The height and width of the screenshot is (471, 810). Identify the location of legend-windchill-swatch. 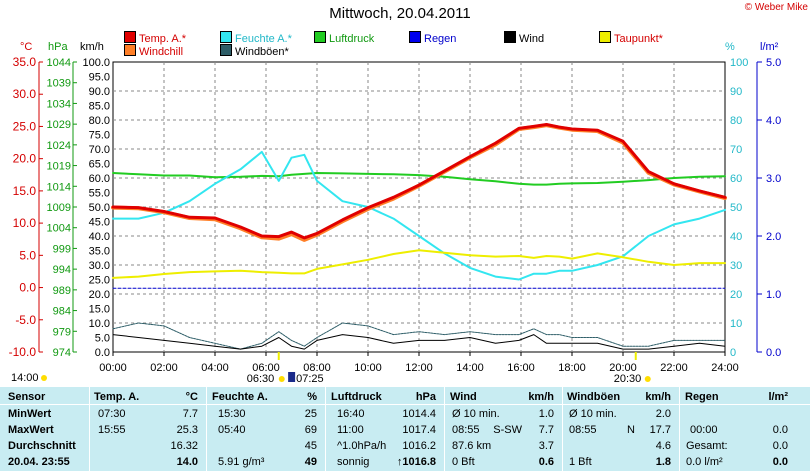
(130, 50).